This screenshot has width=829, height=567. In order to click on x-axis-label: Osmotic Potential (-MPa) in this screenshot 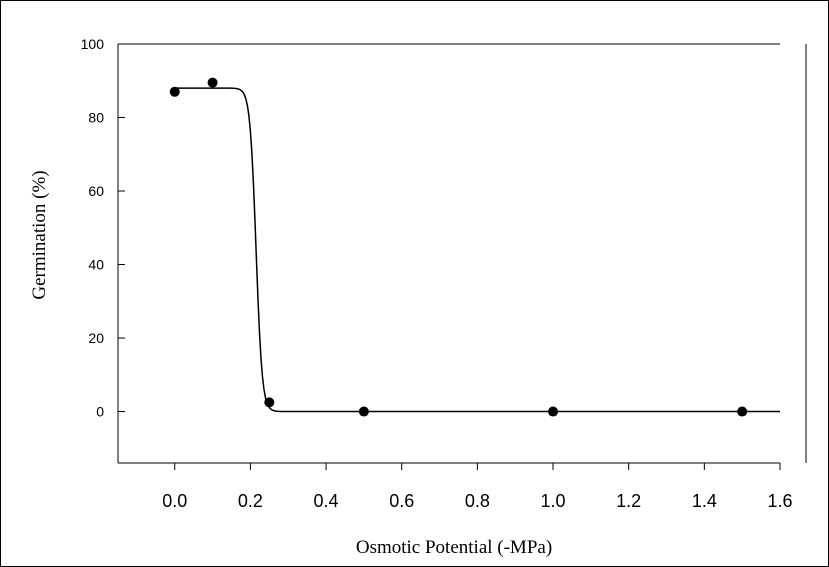, I will do `click(454, 547)`.